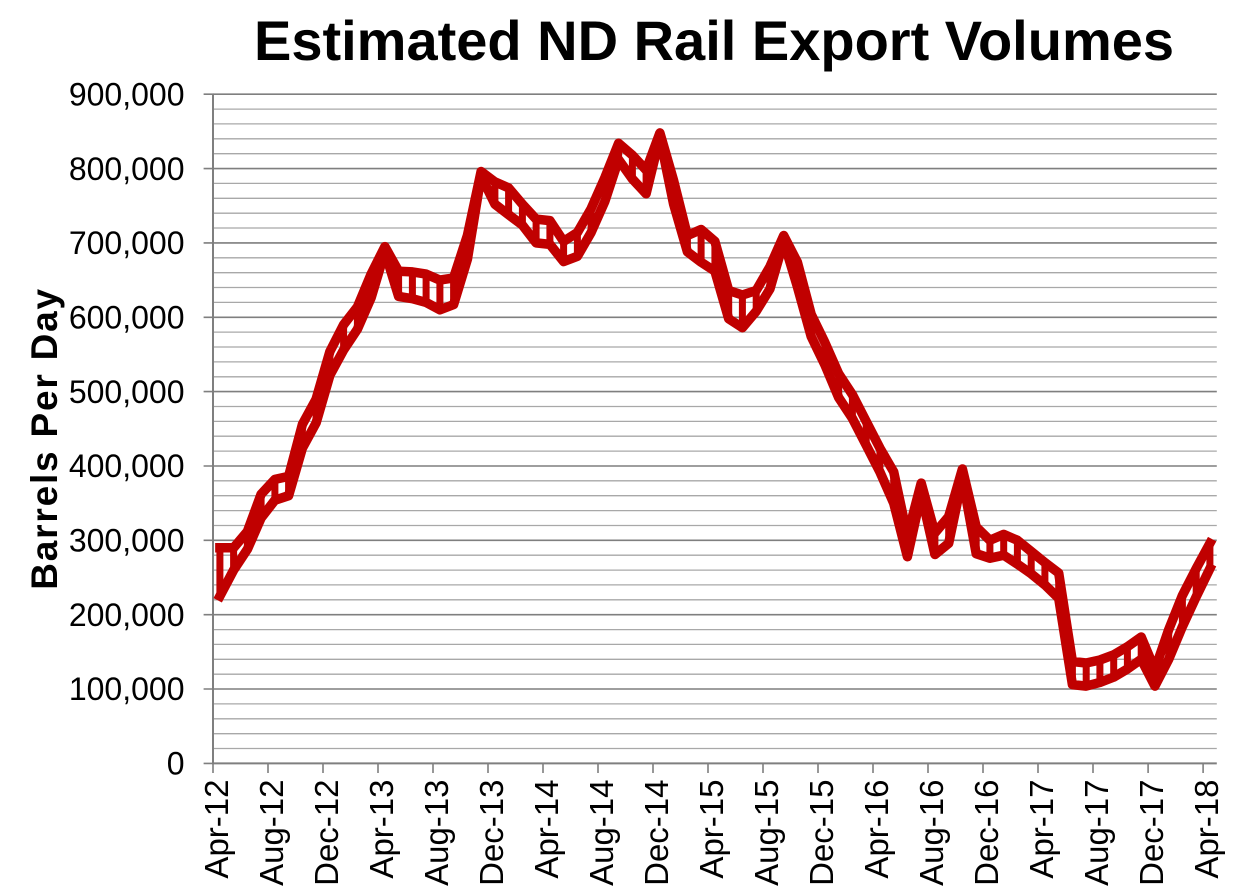 Image resolution: width=1257 pixels, height=893 pixels. I want to click on svg-text: 800,000, so click(127, 169).